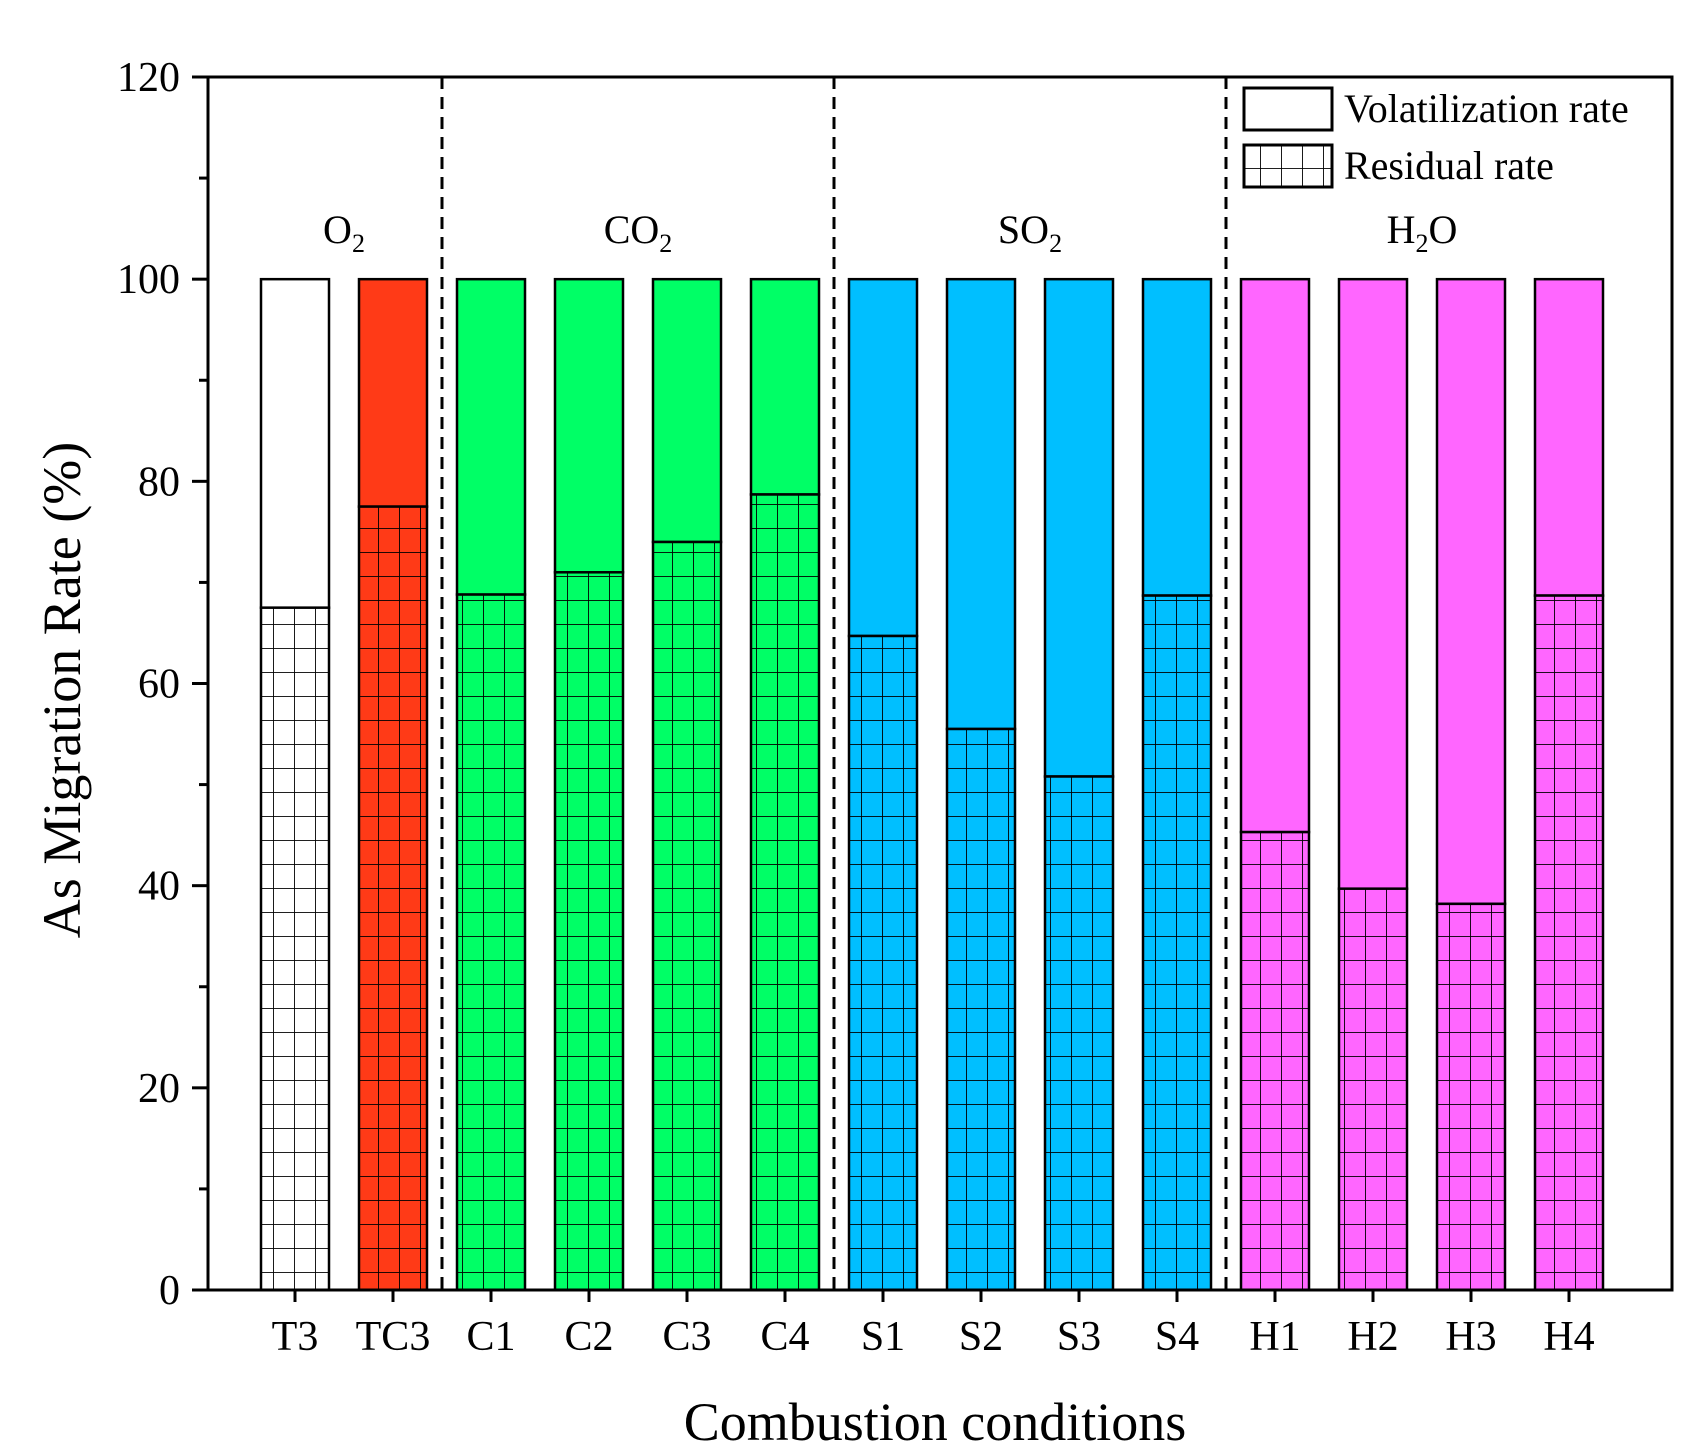 This screenshot has width=1700, height=1451. What do you see at coordinates (1288, 109) in the screenshot?
I see `legend-swatch-solid` at bounding box center [1288, 109].